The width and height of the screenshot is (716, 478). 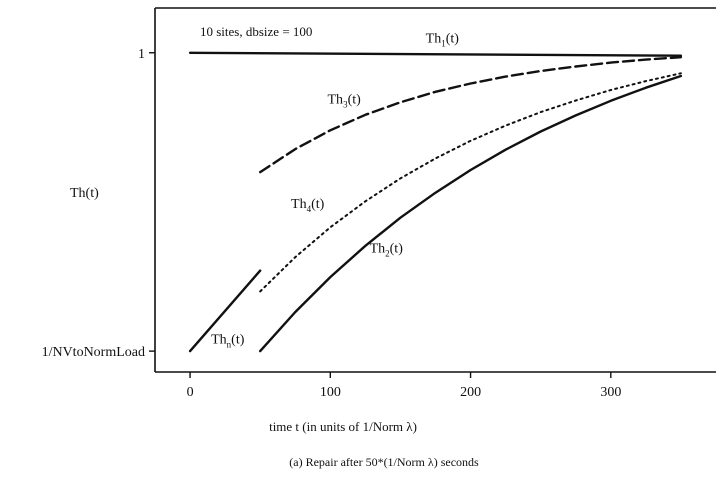 What do you see at coordinates (384, 462) in the screenshot?
I see `figure-caption: (a) Repair after 50*(1/Norm λ) seconds` at bounding box center [384, 462].